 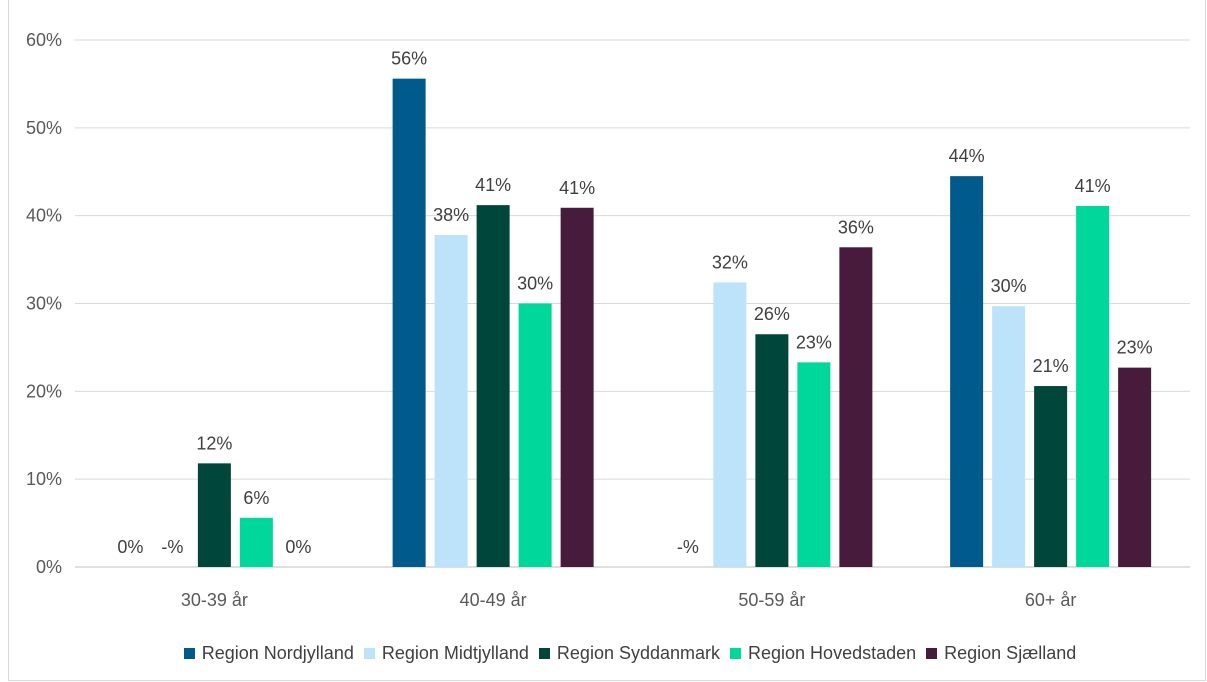 What do you see at coordinates (44, 128) in the screenshot?
I see `y-tick-label: 50%` at bounding box center [44, 128].